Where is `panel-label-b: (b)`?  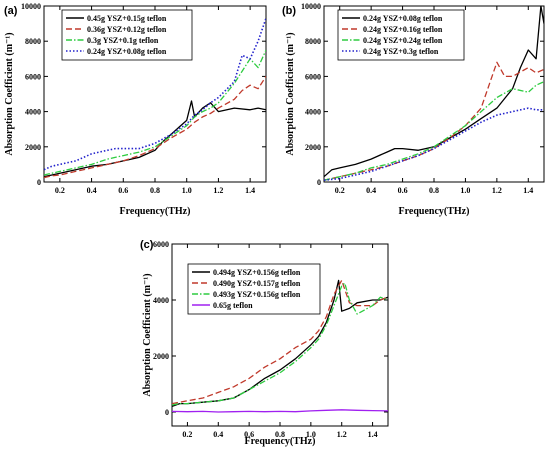
panel-label-b: (b) is located at coordinates (289, 11).